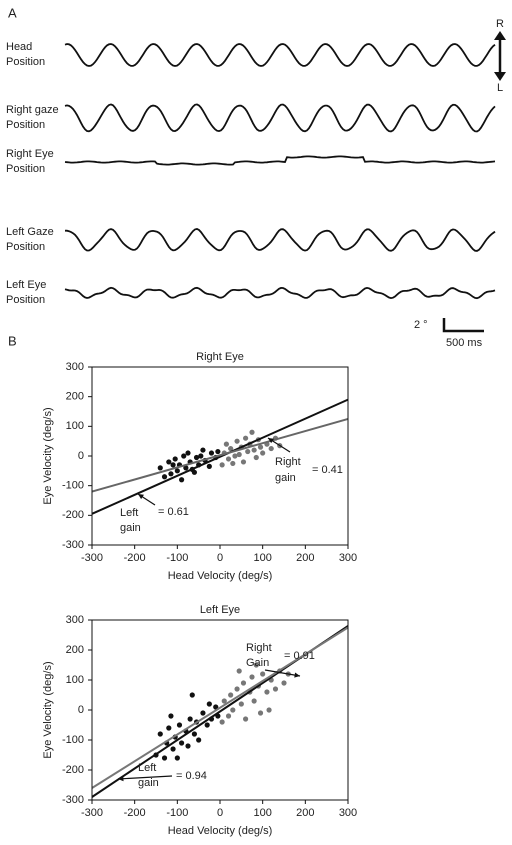  What do you see at coordinates (299, 656) in the screenshot?
I see `annotation: = 0.91` at bounding box center [299, 656].